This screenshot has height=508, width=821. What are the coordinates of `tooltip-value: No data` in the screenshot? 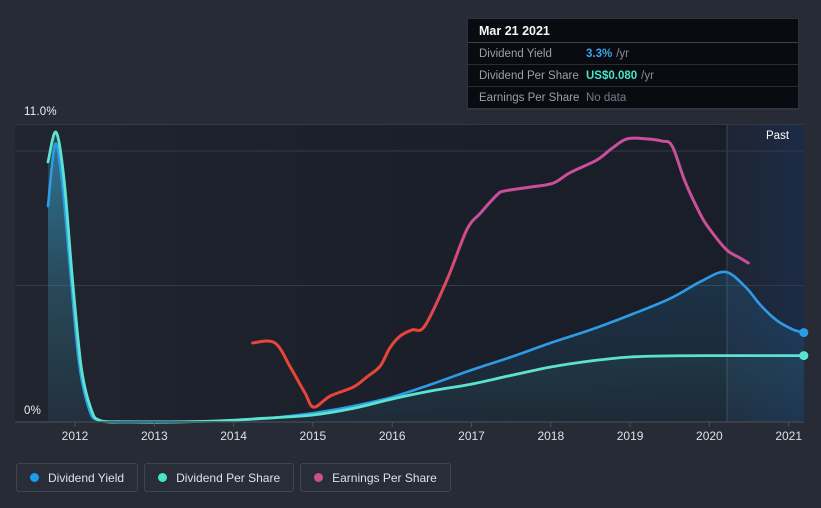 It's located at (606, 97).